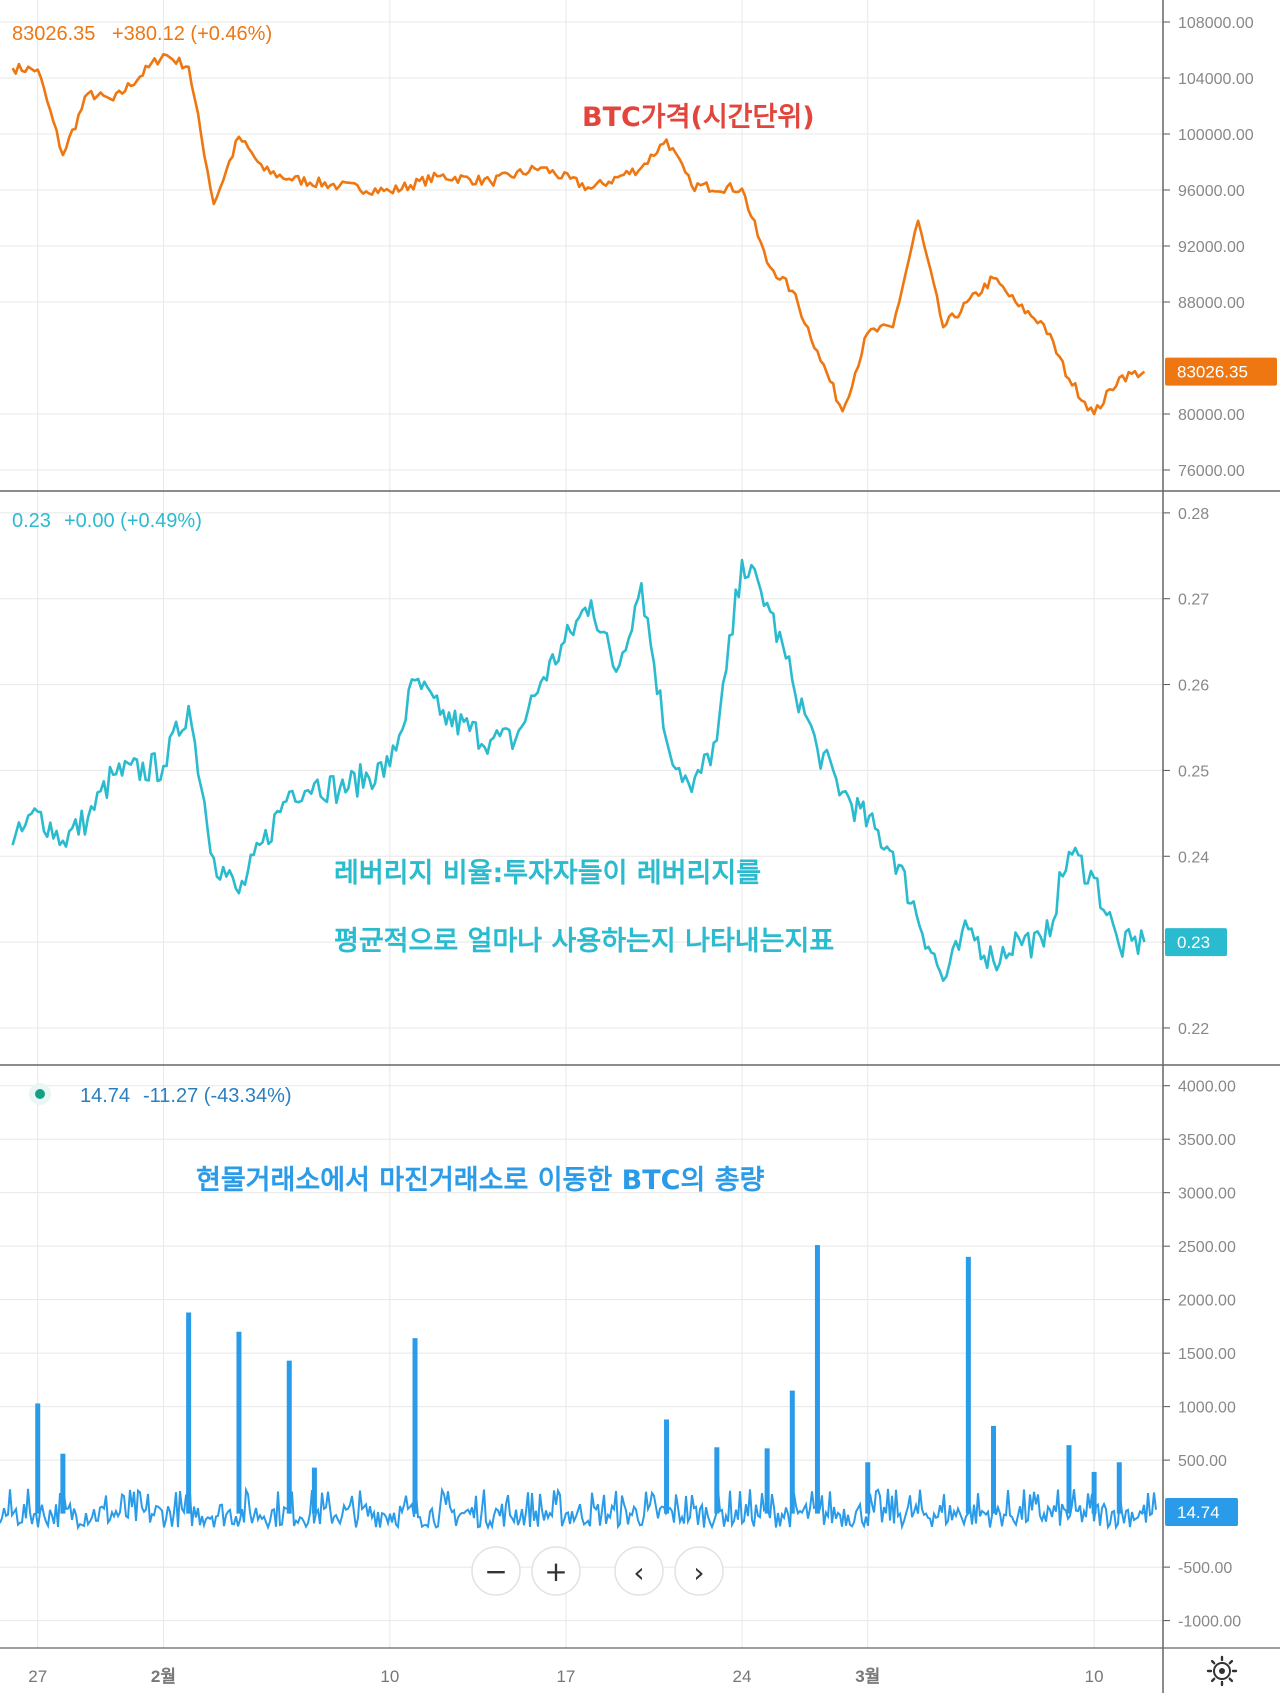 The image size is (1280, 1693). What do you see at coordinates (105, 1096) in the screenshot?
I see `flow-legend-value: 14.74` at bounding box center [105, 1096].